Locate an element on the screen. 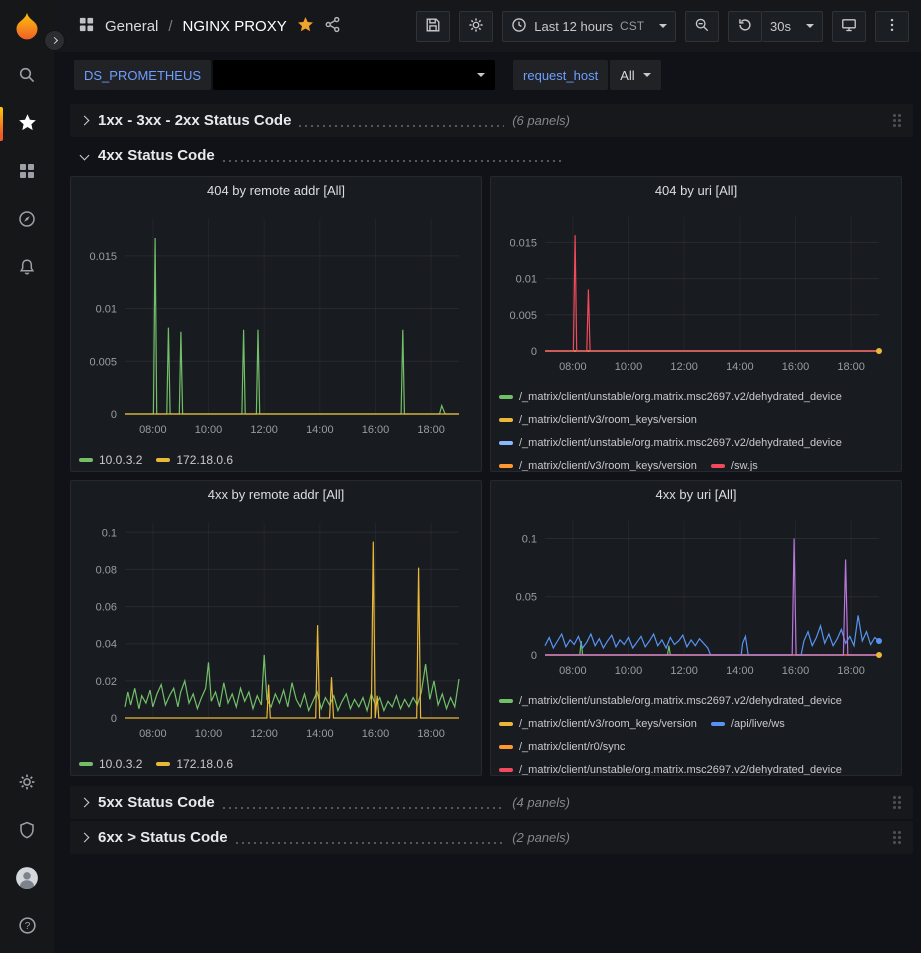 This screenshot has height=953, width=921. time-series-chart: 08:00 10:00 12:00 14:00 16:00 18:00 0 0.05 0.1 is located at coordinates (696, 596).